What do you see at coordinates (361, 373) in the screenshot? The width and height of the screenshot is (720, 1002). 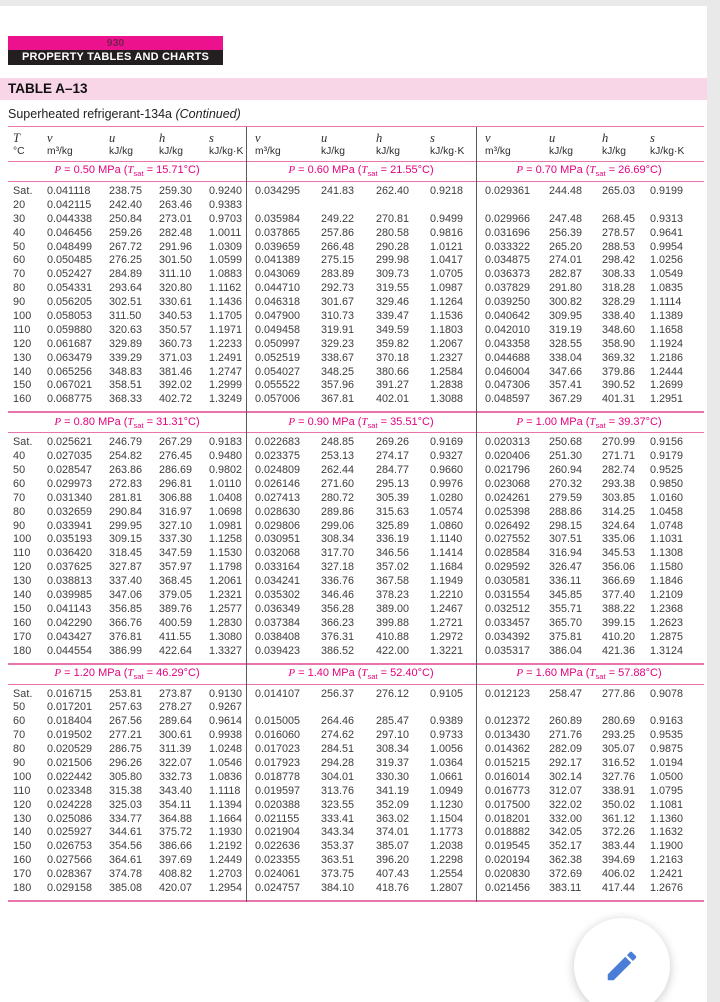 I see `value-group: 0.054027 348.25 380.66 1.2584` at bounding box center [361, 373].